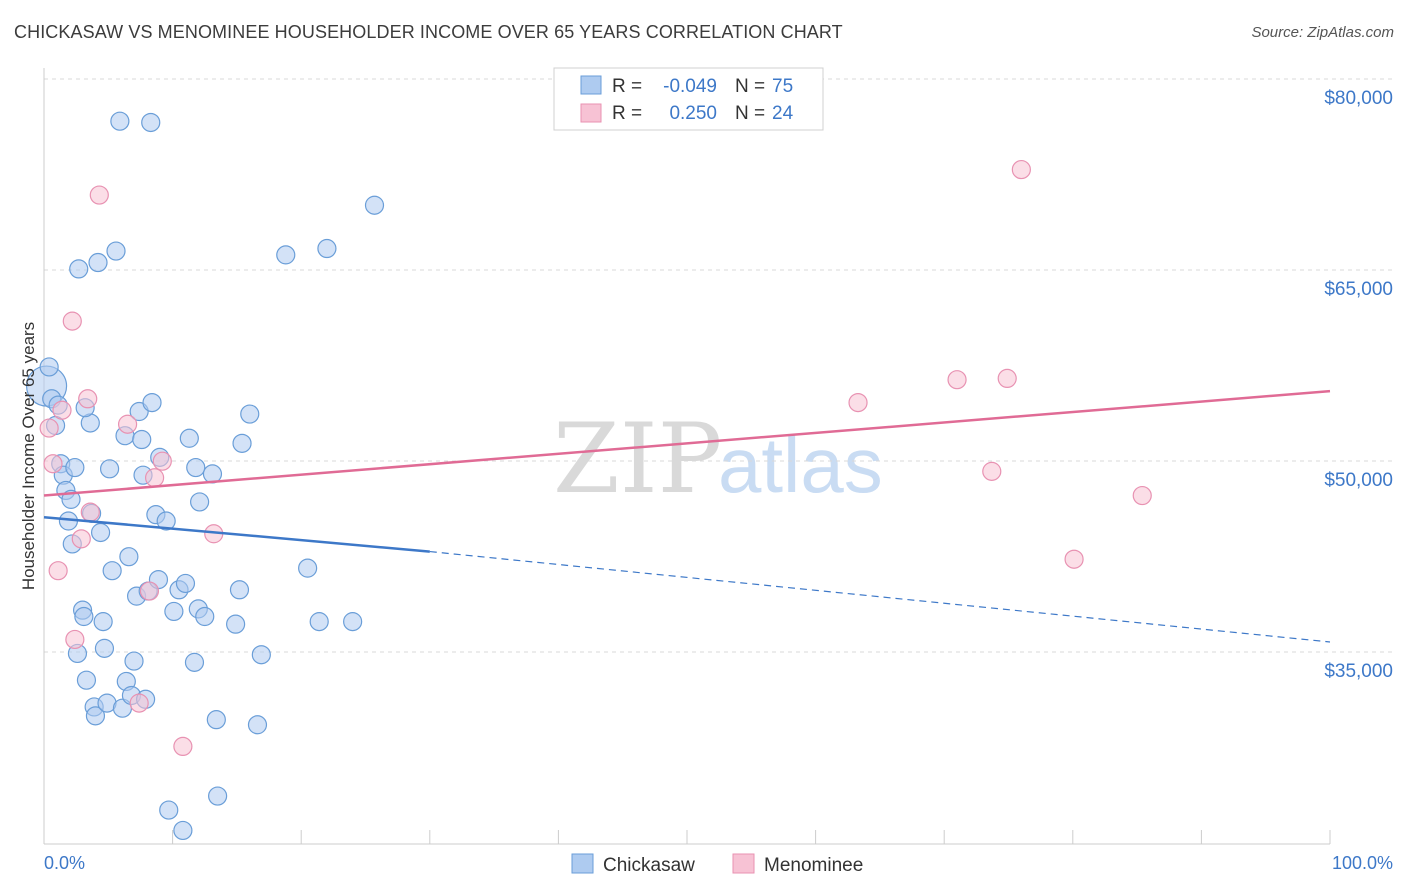  What do you see at coordinates (800, 465) in the screenshot?
I see `watermark-atlas: atlas` at bounding box center [800, 465].